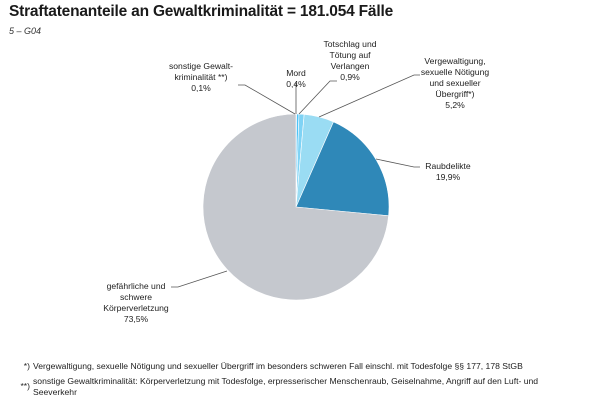 The height and width of the screenshot is (410, 605). I want to click on label-sonstige: sonstige Gewalt- kriminalität **) 0,1%, so click(200, 77).